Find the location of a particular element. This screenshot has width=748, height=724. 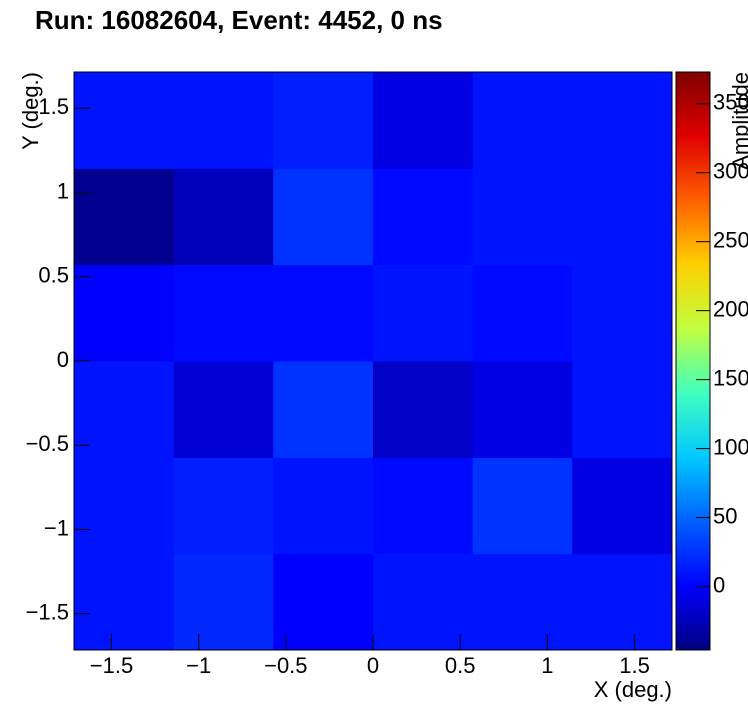

z-tick-label: 50 is located at coordinates (725, 515).